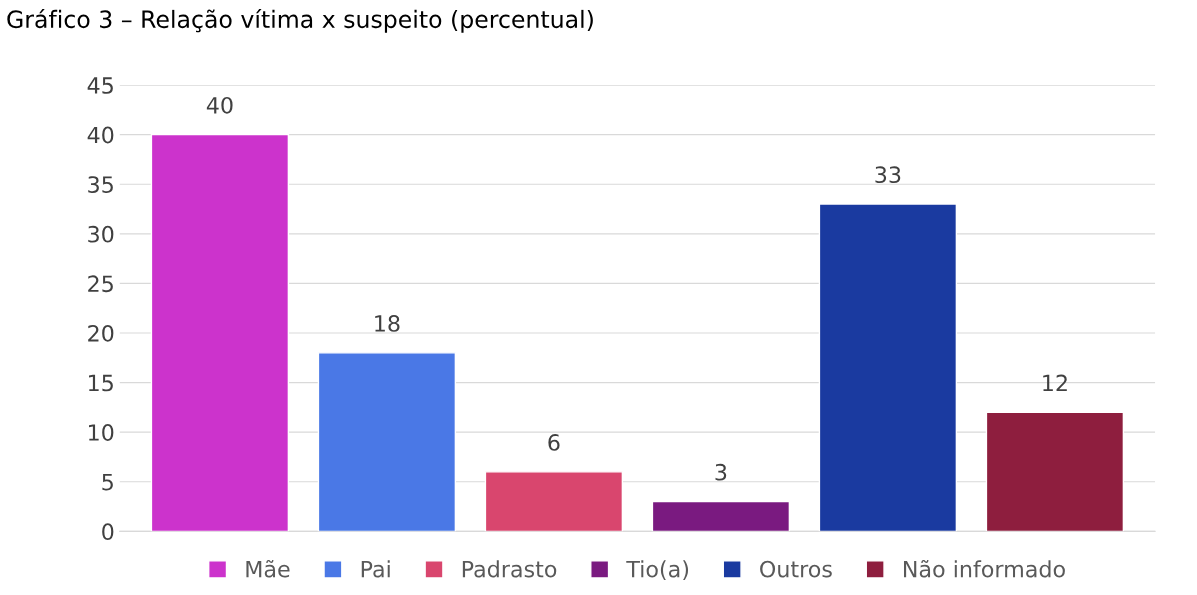 Image resolution: width=1197 pixels, height=595 pixels. I want to click on legend-label: Não informado, so click(984, 568).